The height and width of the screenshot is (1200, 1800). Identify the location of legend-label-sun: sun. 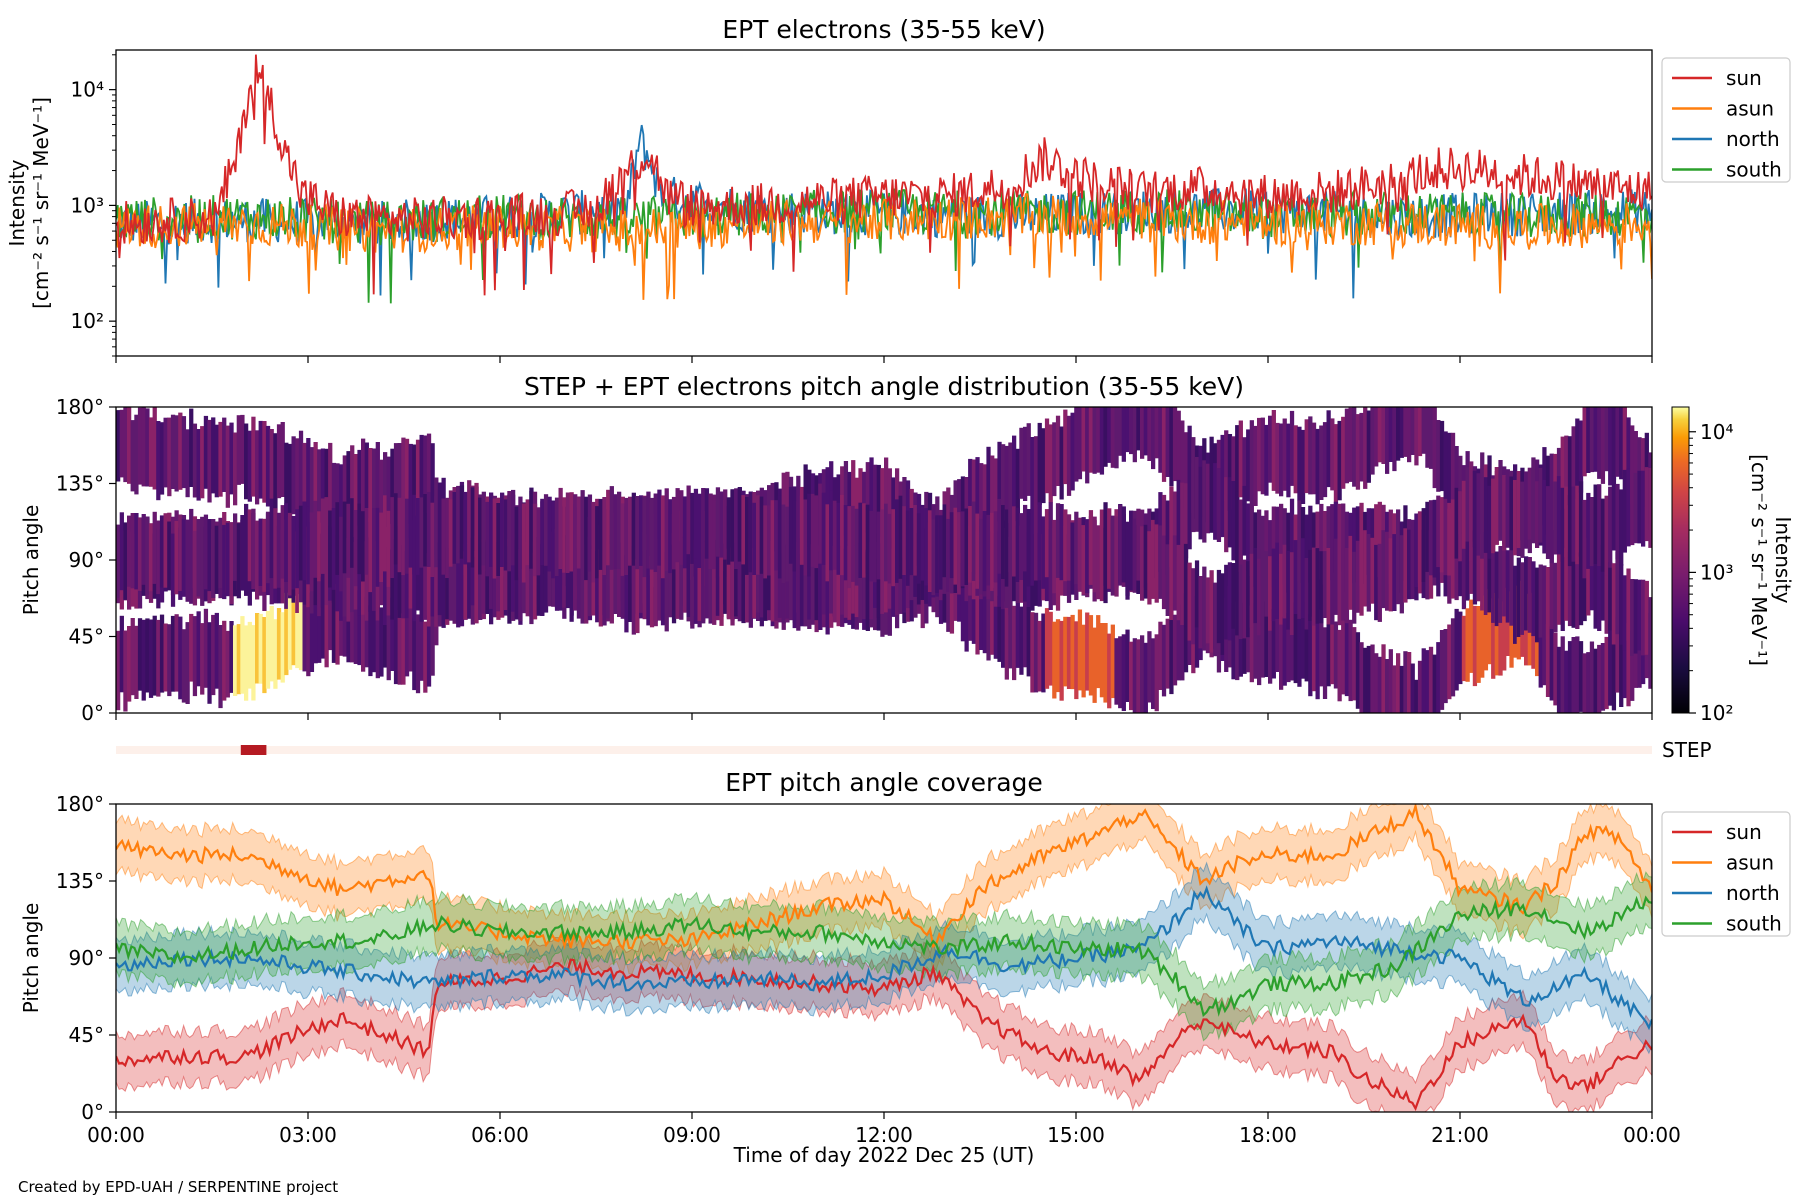
(1744, 78).